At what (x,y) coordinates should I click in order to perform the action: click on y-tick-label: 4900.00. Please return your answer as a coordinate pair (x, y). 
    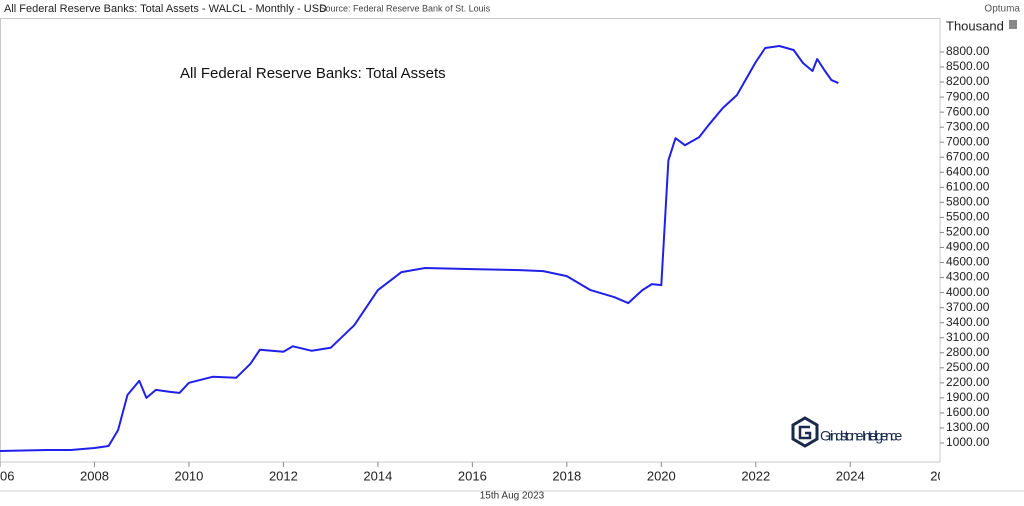
    Looking at the image, I should click on (968, 247).